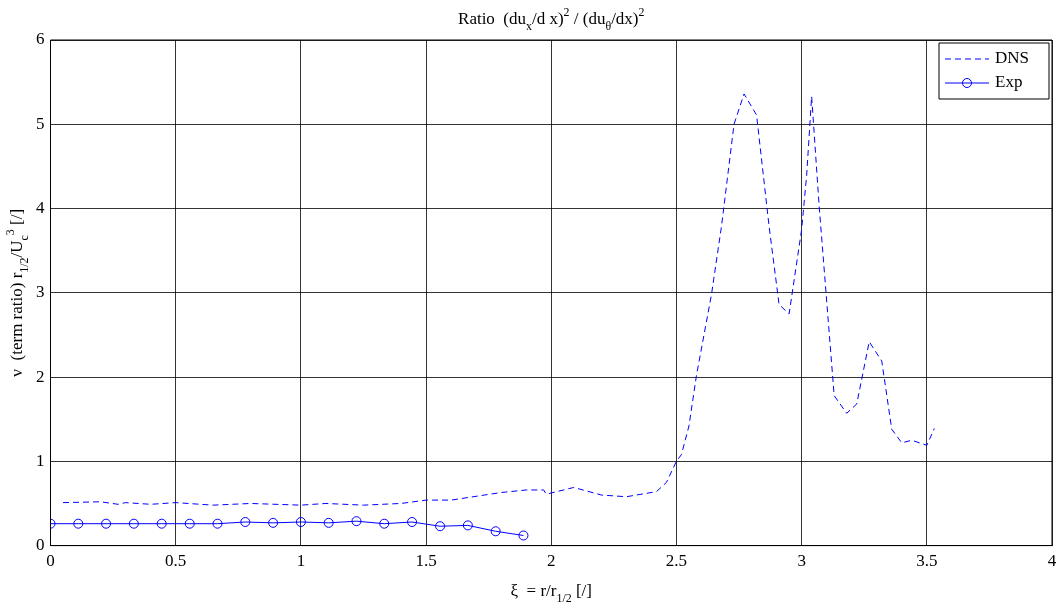  Describe the element at coordinates (17, 292) in the screenshot. I see `y-axis-title: ν (term ratio) r1/2/Uc3 [/]` at that location.